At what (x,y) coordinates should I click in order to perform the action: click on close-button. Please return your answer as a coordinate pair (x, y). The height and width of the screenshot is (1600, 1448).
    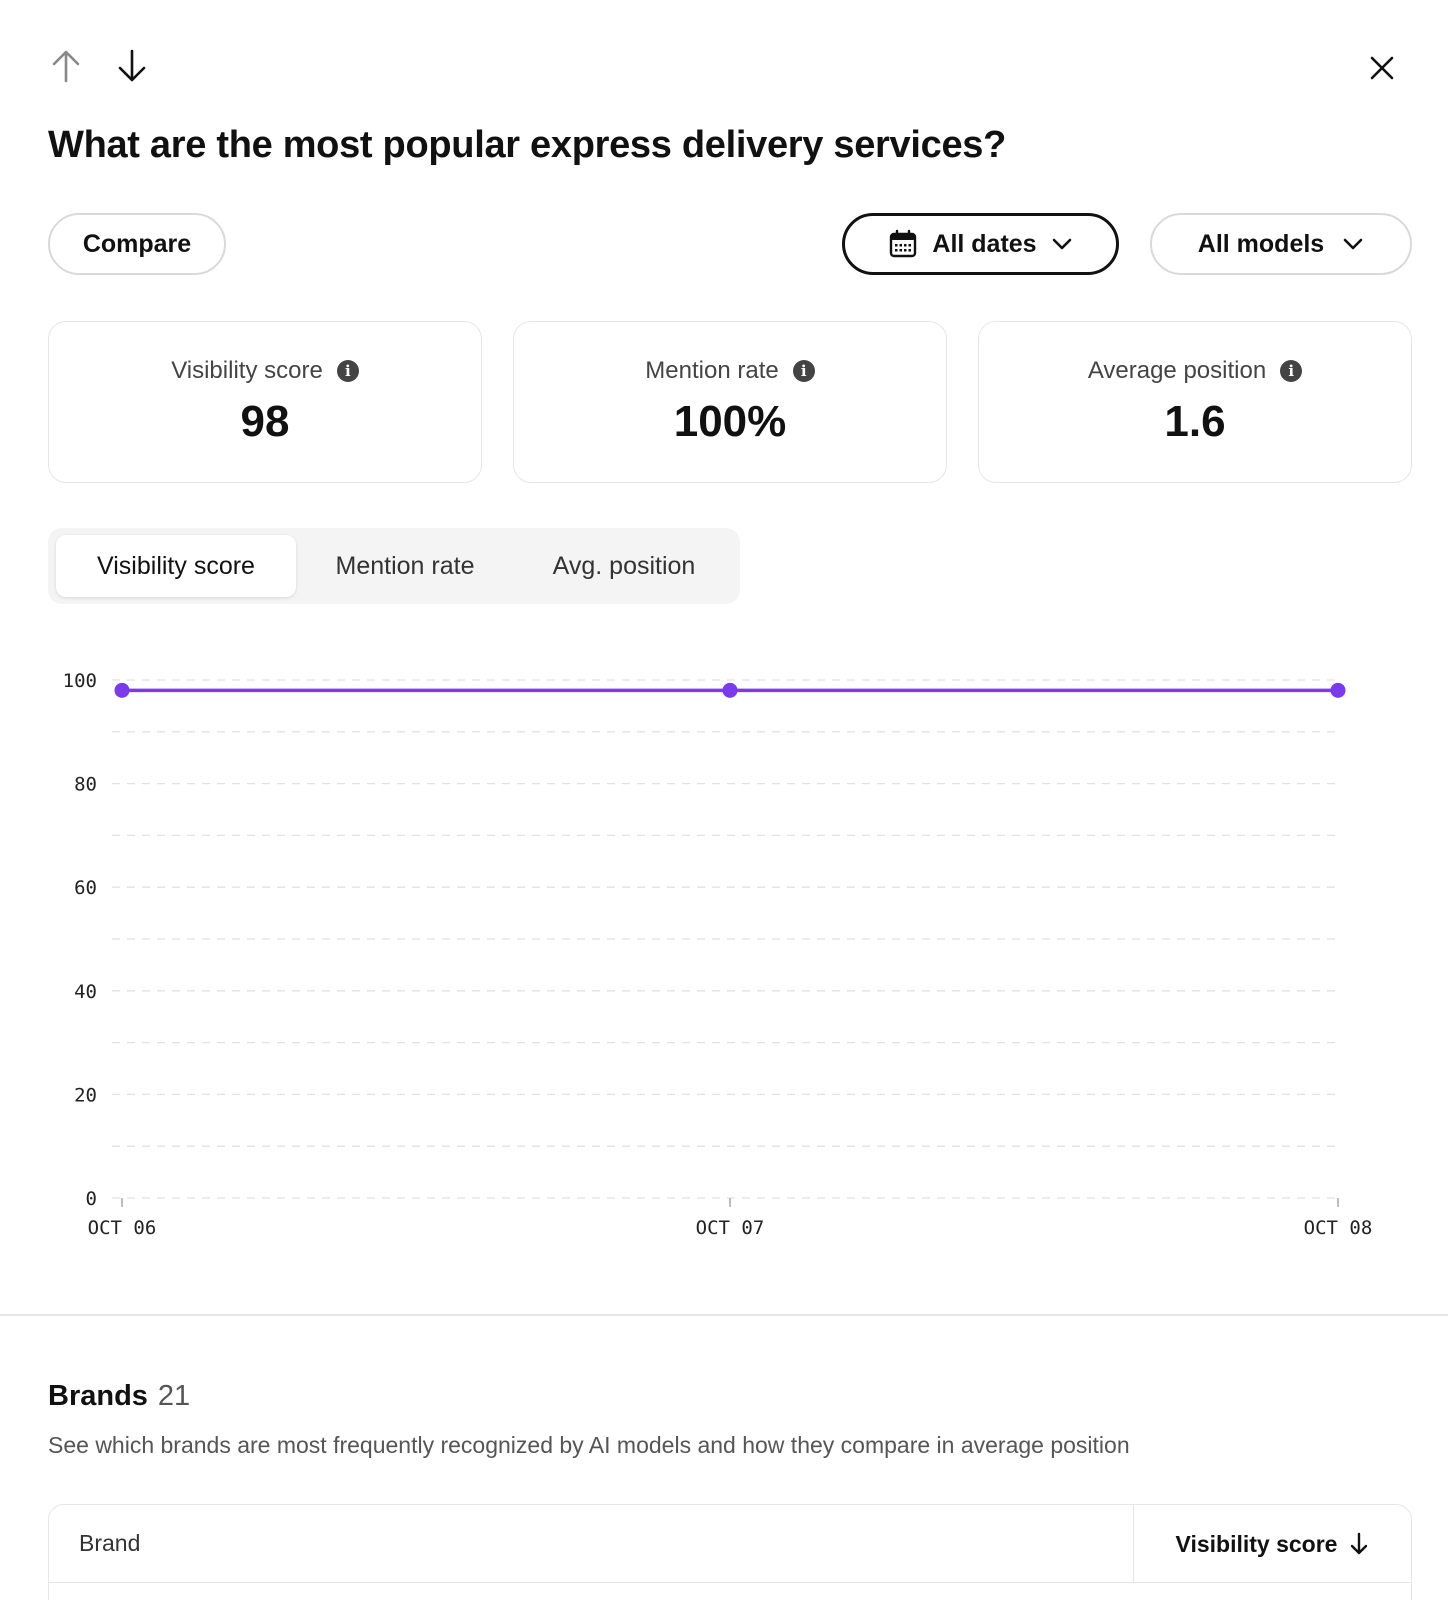
    Looking at the image, I should click on (1382, 68).